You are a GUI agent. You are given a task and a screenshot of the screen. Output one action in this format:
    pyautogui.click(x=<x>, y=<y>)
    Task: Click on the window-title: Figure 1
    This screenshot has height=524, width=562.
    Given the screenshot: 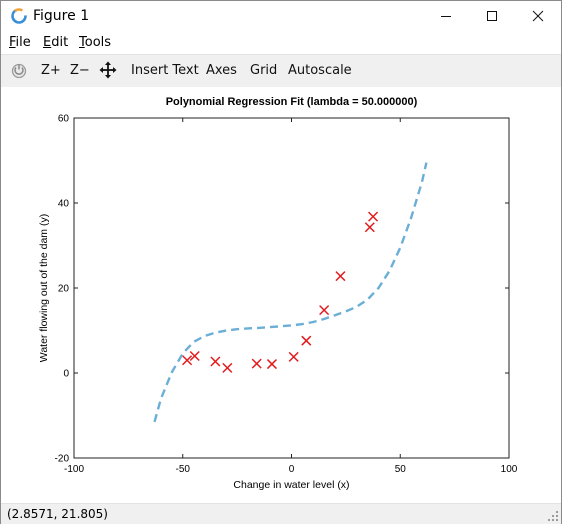 What is the action you would take?
    pyautogui.click(x=61, y=16)
    